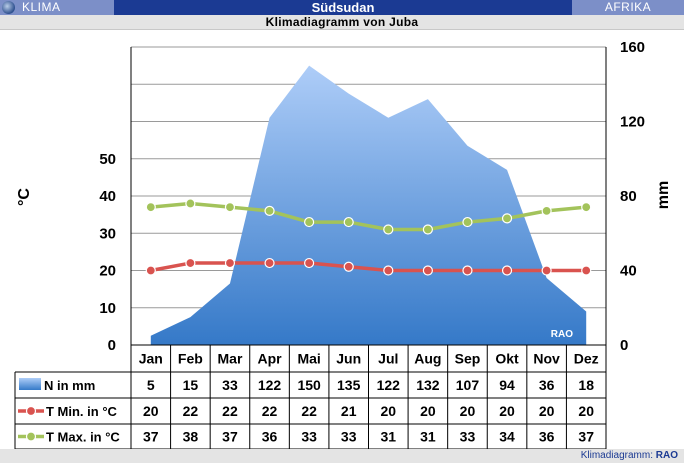  What do you see at coordinates (507, 437) in the screenshot?
I see `tmax-value: 34` at bounding box center [507, 437].